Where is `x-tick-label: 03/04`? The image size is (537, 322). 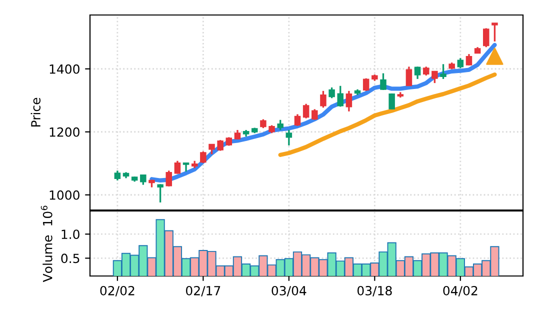 x-tick-label: 03/04 is located at coordinates (289, 291).